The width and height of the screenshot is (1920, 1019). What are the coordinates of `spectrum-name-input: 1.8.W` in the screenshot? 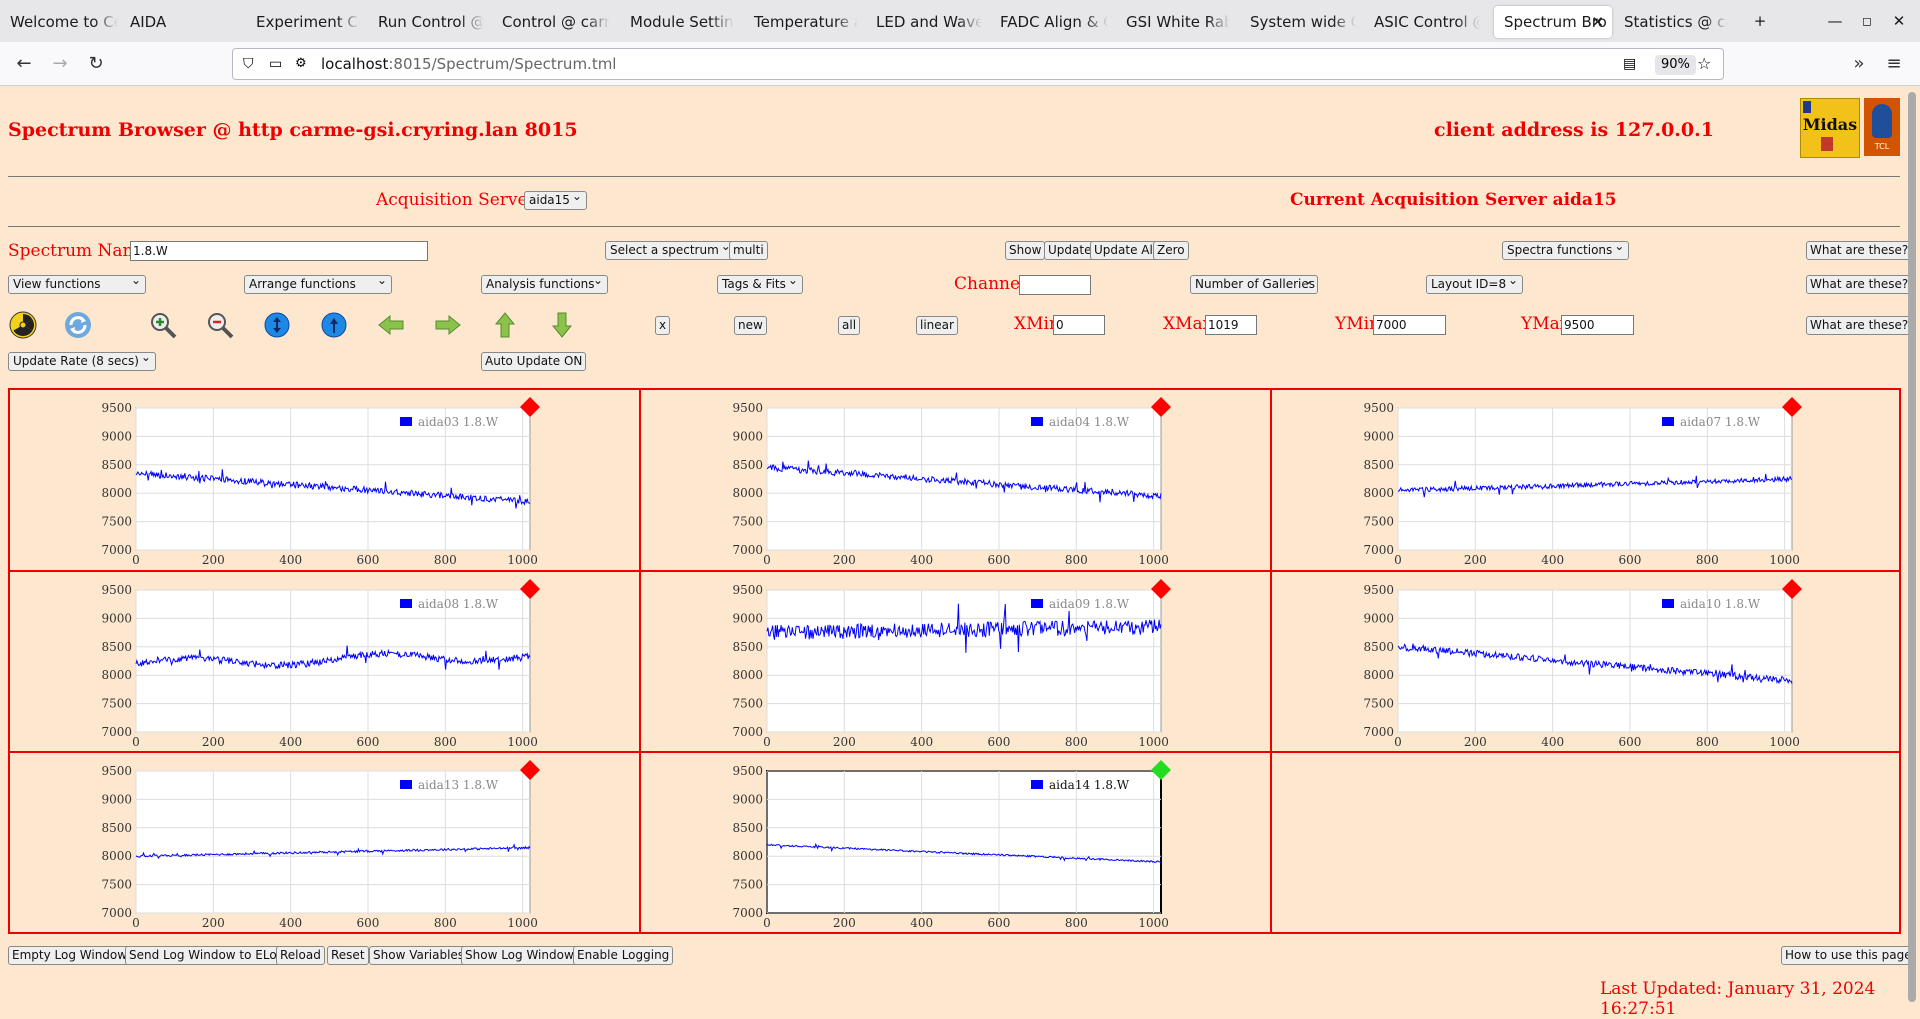 It's located at (279, 251).